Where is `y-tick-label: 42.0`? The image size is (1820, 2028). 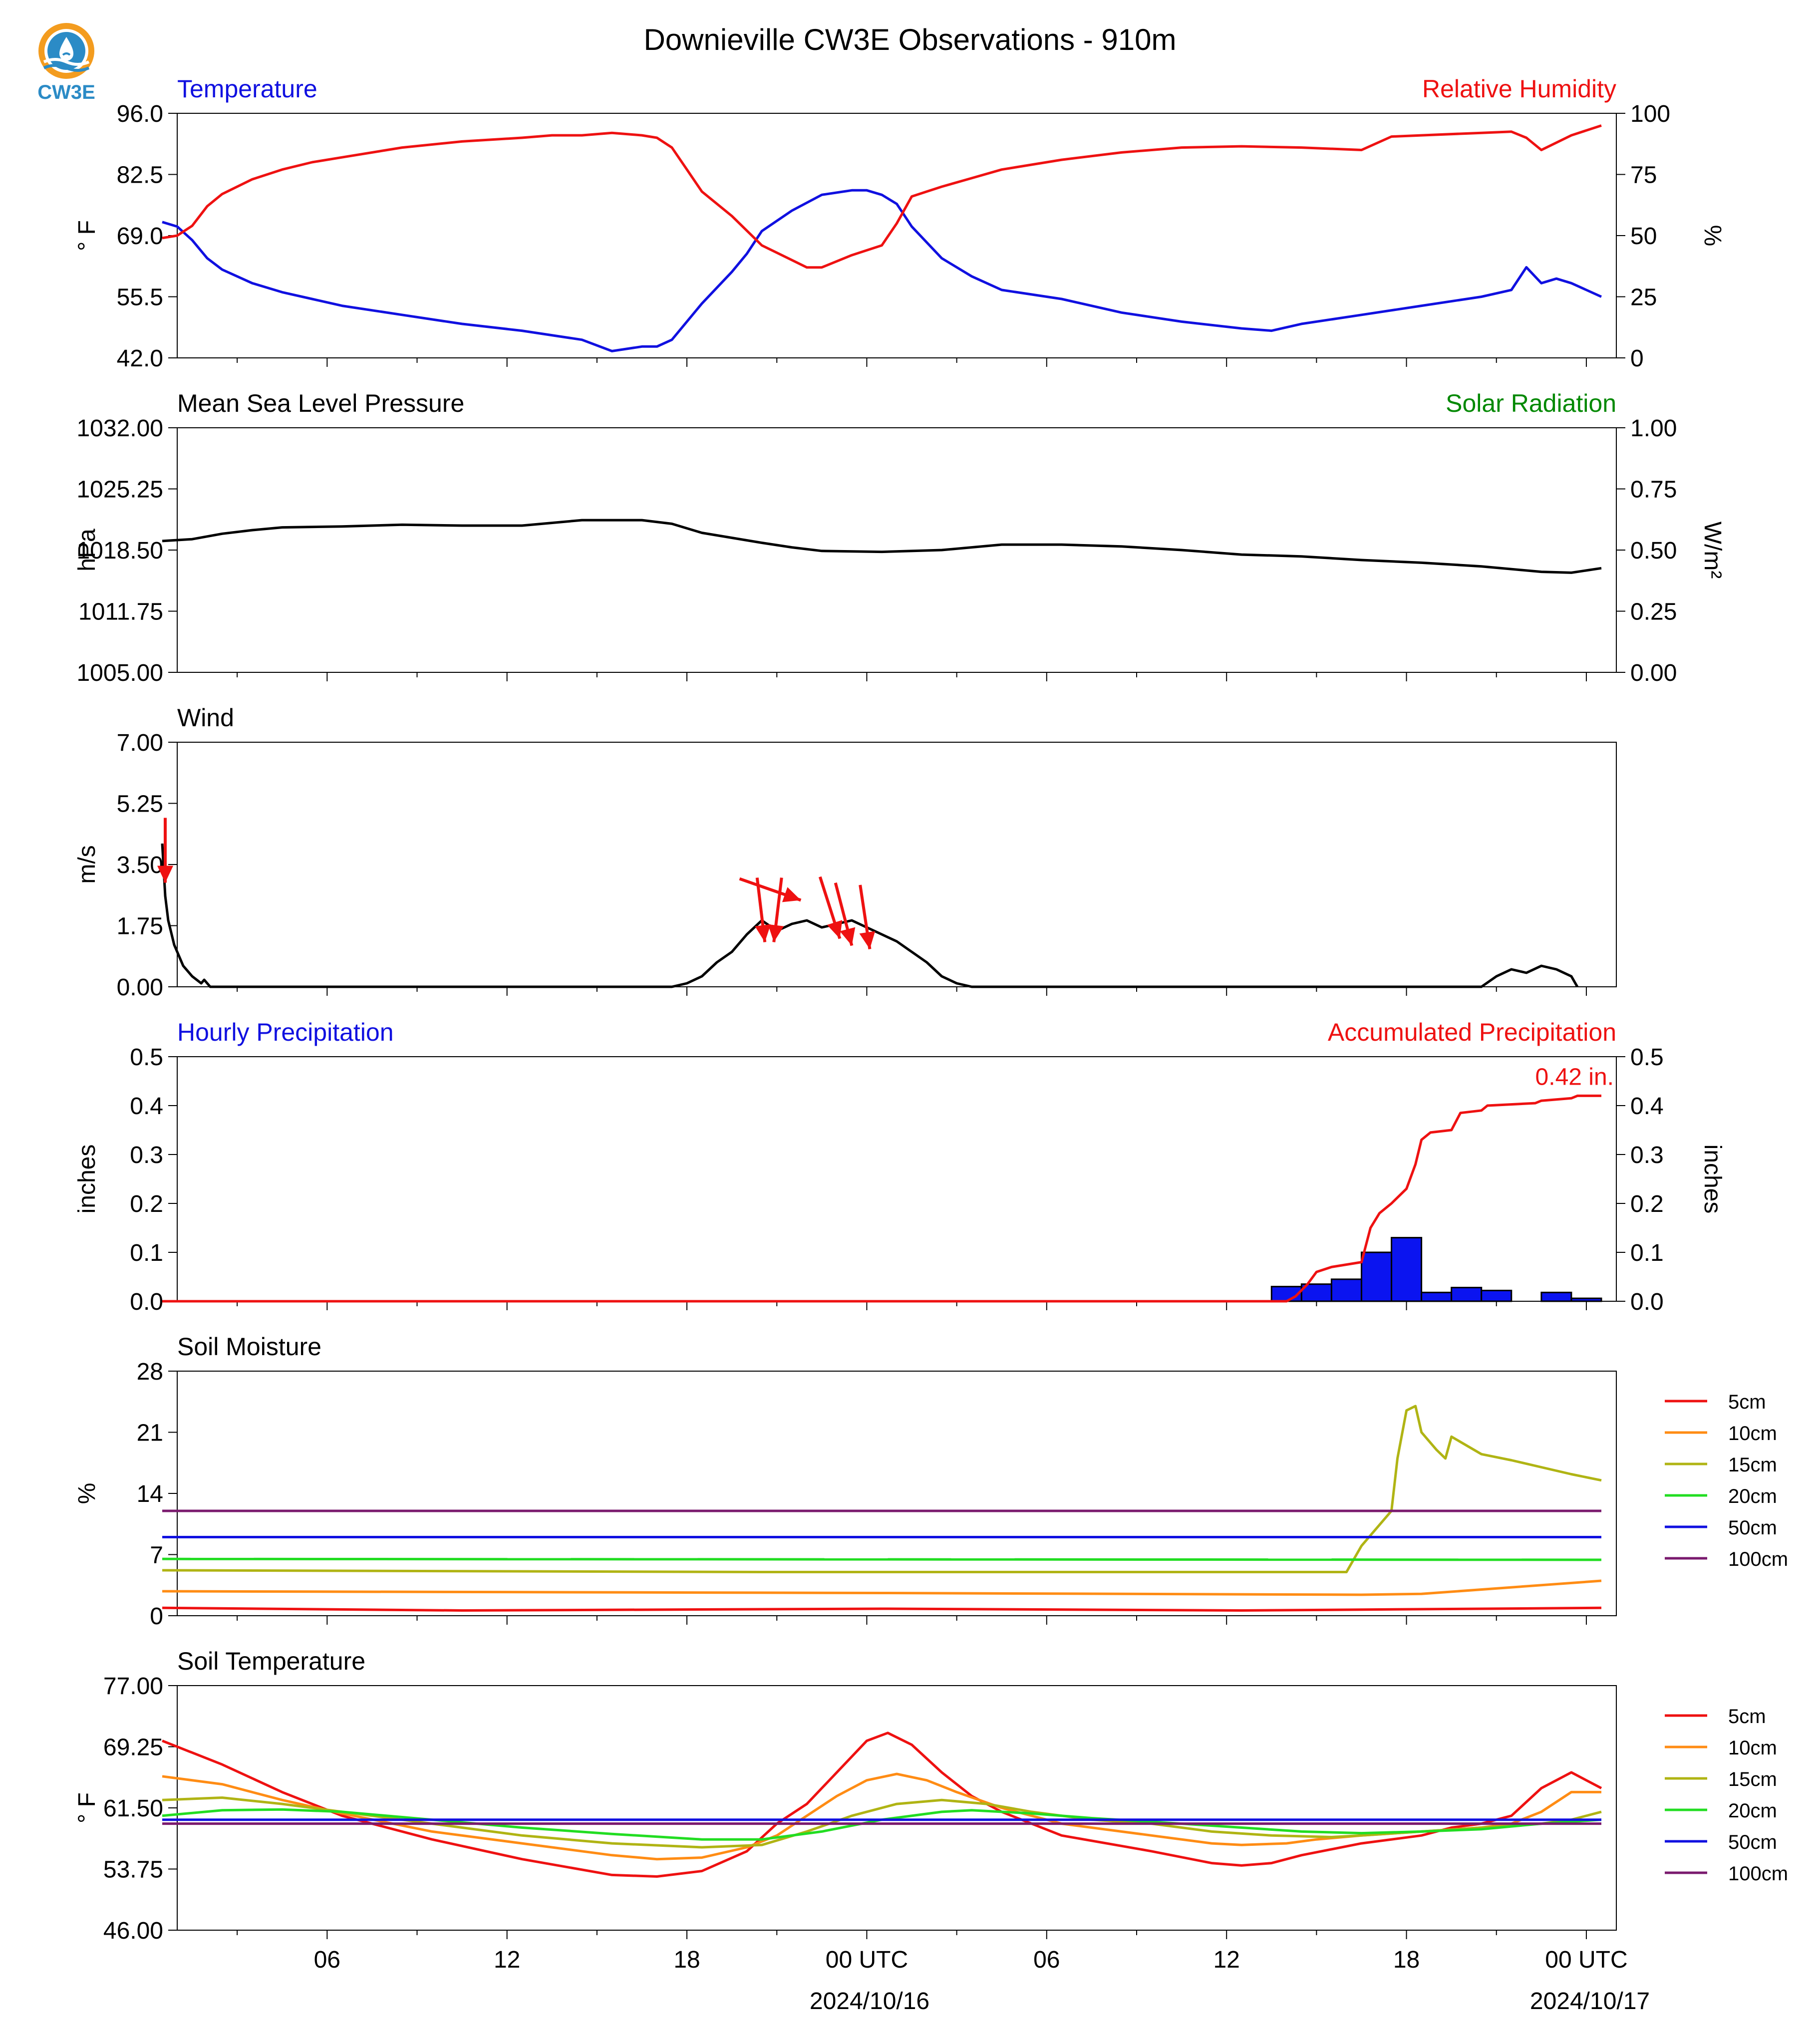 y-tick-label: 42.0 is located at coordinates (140, 358).